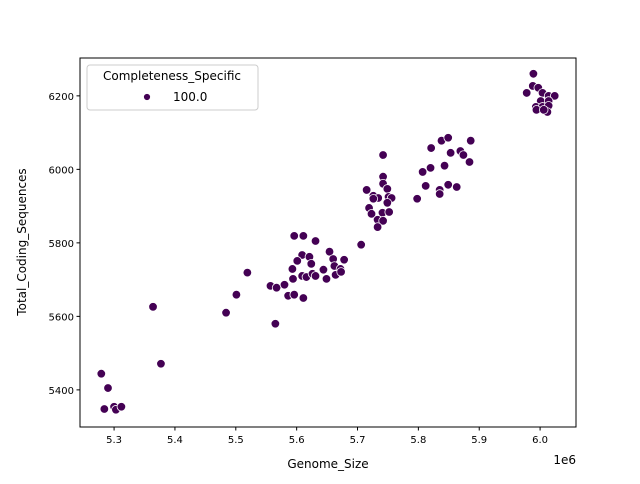 Image resolution: width=640 pixels, height=484 pixels. What do you see at coordinates (358, 440) in the screenshot?
I see `x-tick-label: 5.7` at bounding box center [358, 440].